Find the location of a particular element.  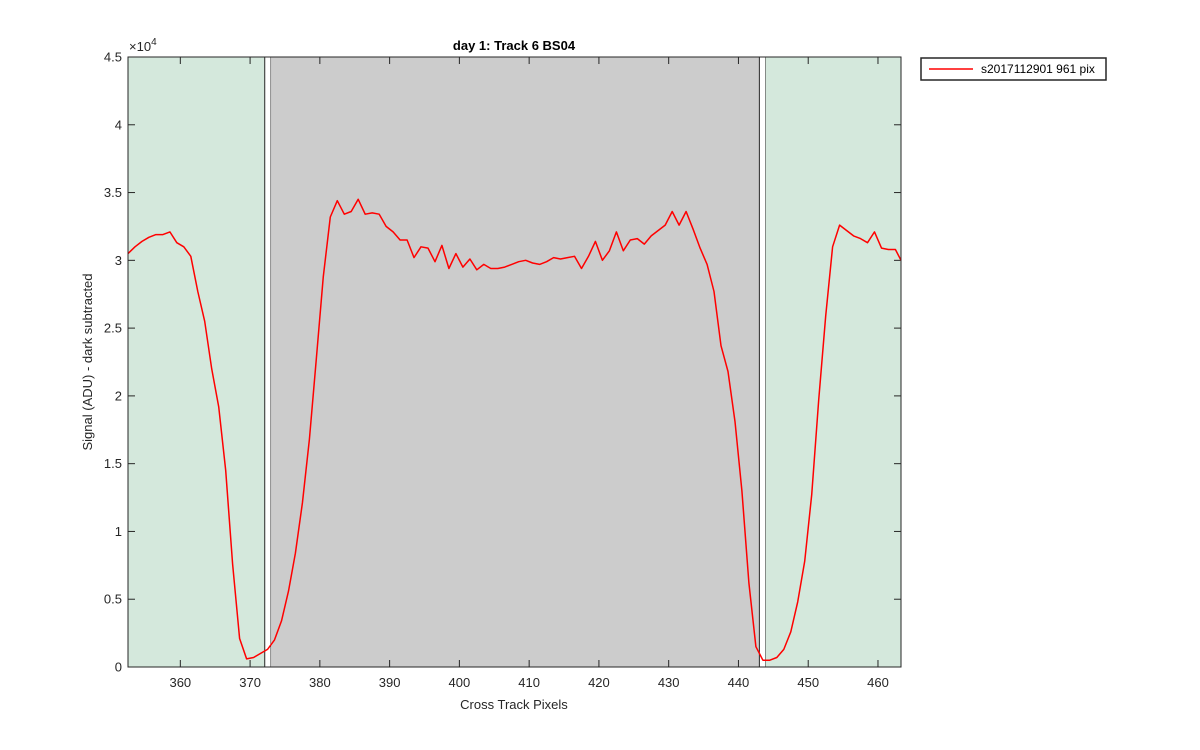

y-exponent-label: ×10⁴ is located at coordinates (143, 45).